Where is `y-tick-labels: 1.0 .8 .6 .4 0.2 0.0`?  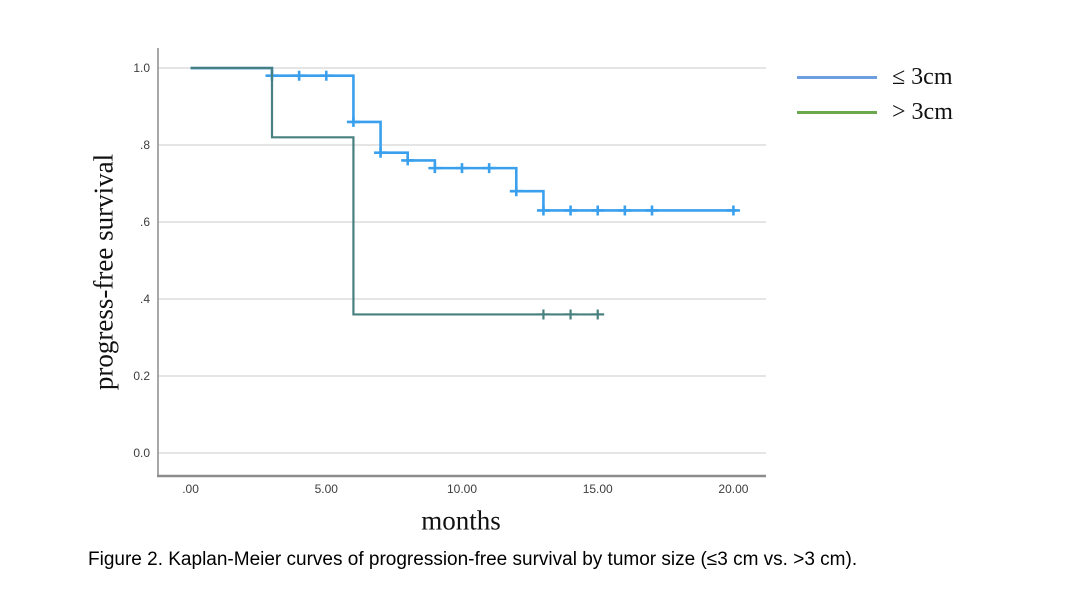
y-tick-labels: 1.0 .8 .6 .4 0.2 0.0 is located at coordinates (141, 260).